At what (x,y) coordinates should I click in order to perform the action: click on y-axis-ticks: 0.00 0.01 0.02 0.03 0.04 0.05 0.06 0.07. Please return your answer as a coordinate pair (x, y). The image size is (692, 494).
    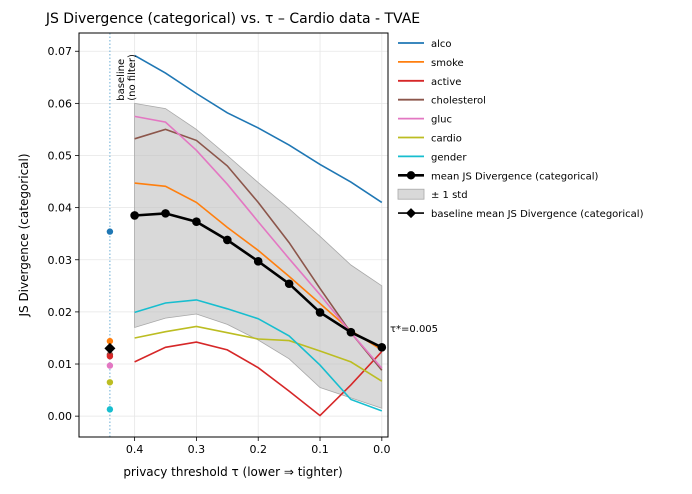
    Looking at the image, I should click on (63, 234).